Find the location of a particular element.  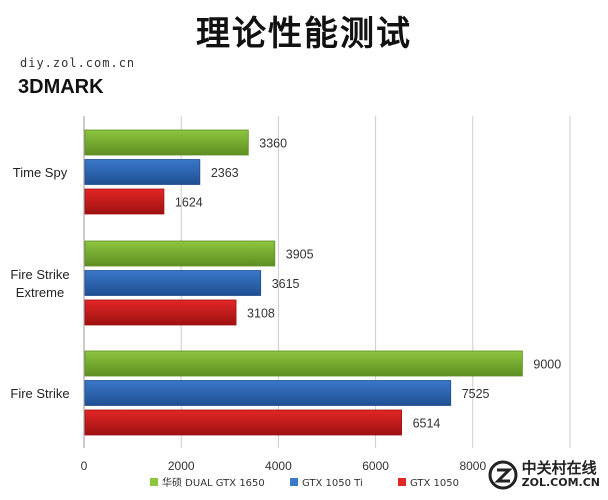

x-tick-label: 6000 is located at coordinates (375, 466).